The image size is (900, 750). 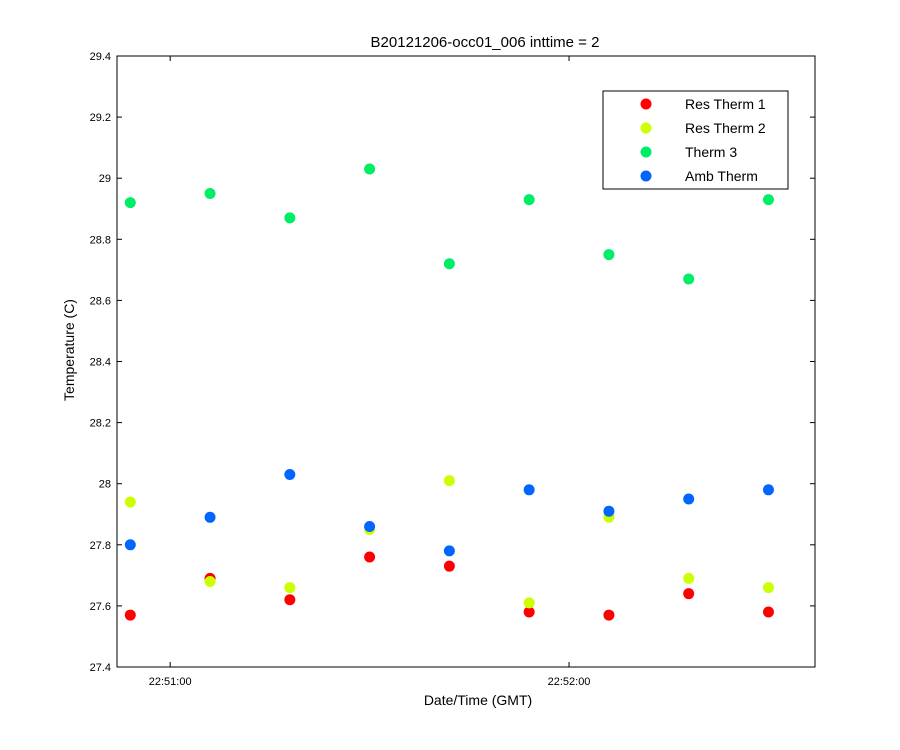 I want to click on x-tick-label: 22:51:00, so click(x=170, y=682).